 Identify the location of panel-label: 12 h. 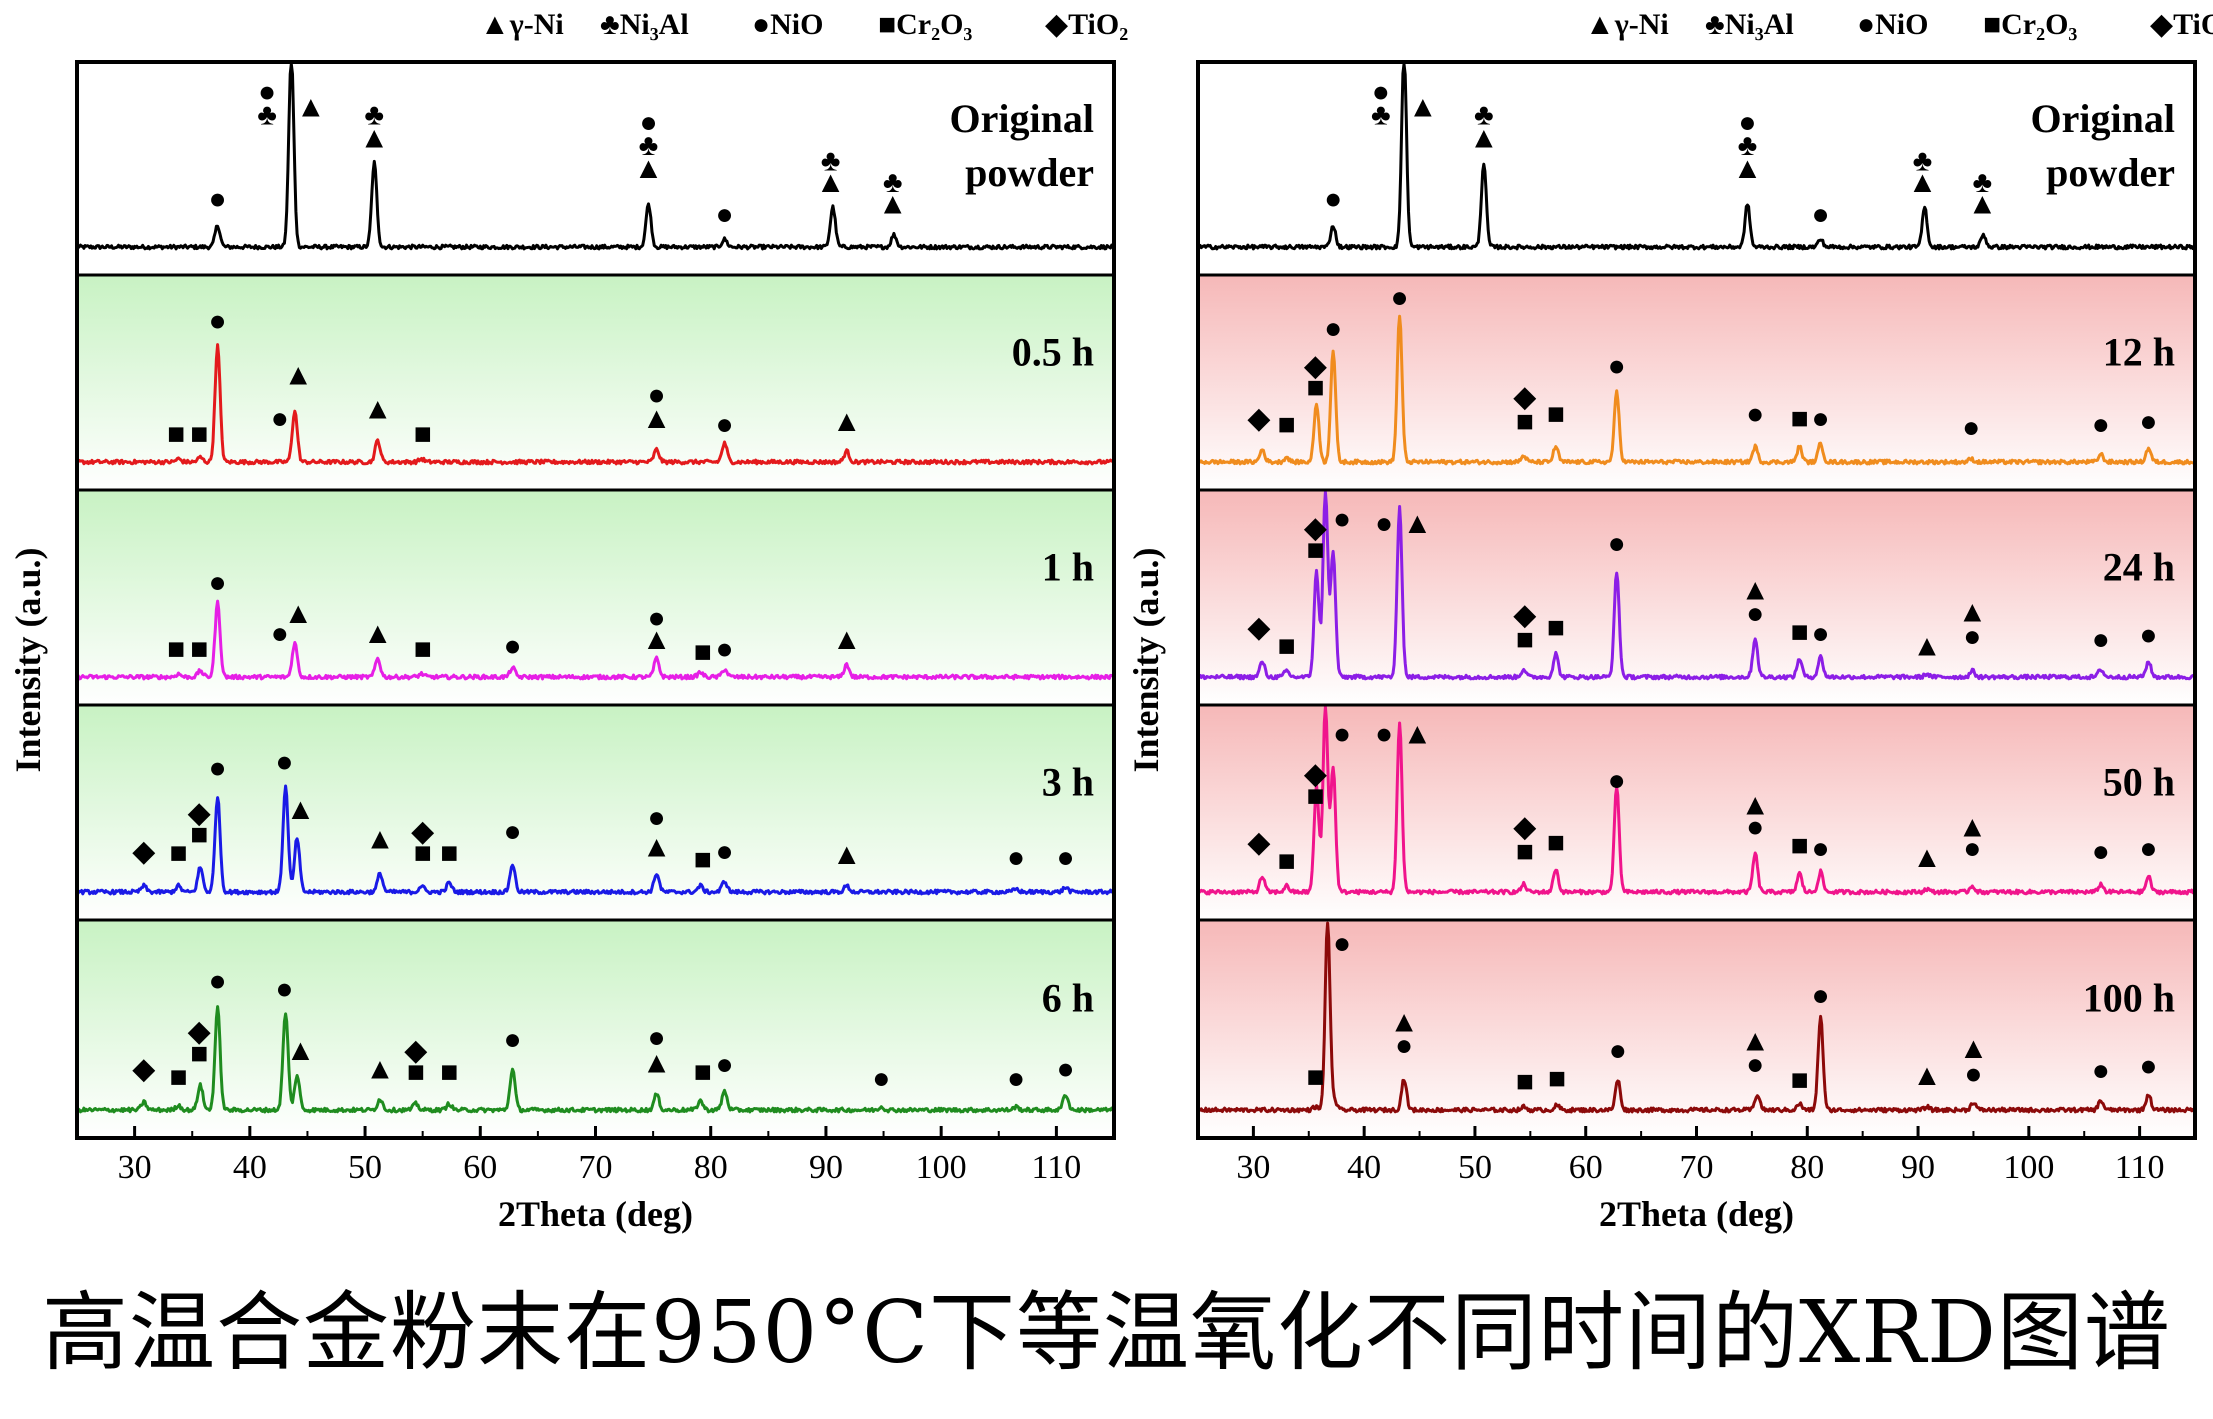
(2139, 351).